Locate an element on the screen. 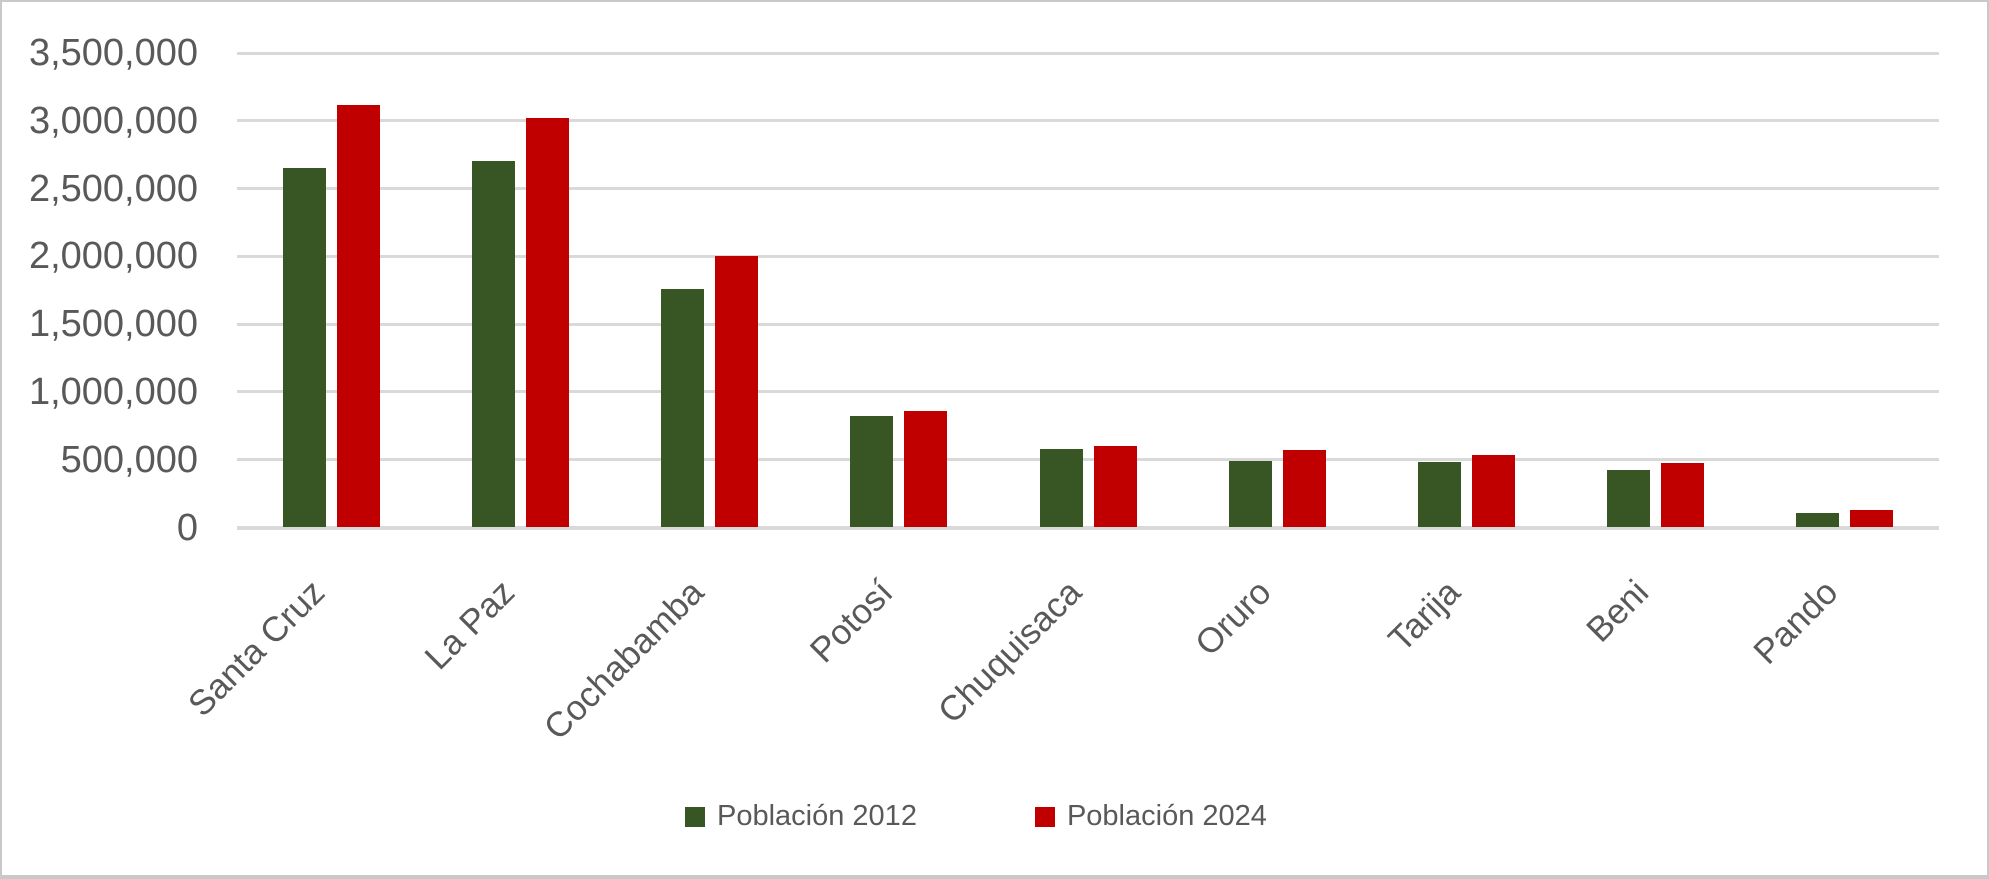 The image size is (1989, 879). bar-poblacion-2024-cochabamba is located at coordinates (737, 391).